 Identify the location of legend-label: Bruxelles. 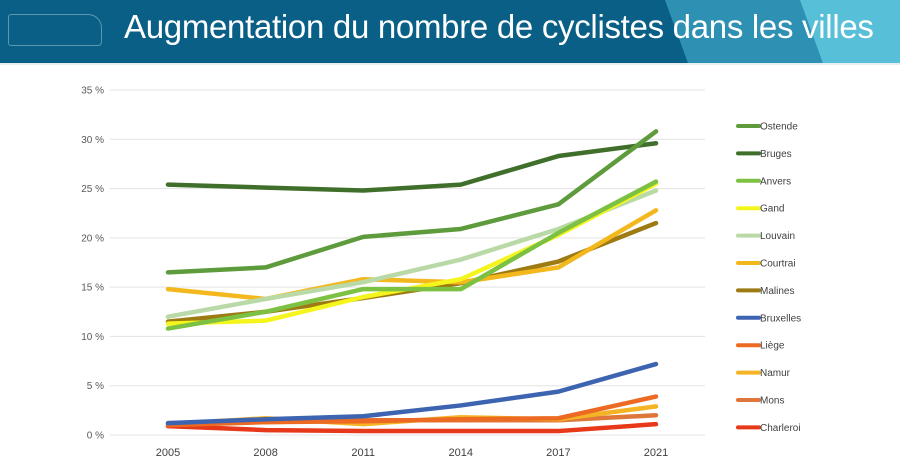
(780, 318).